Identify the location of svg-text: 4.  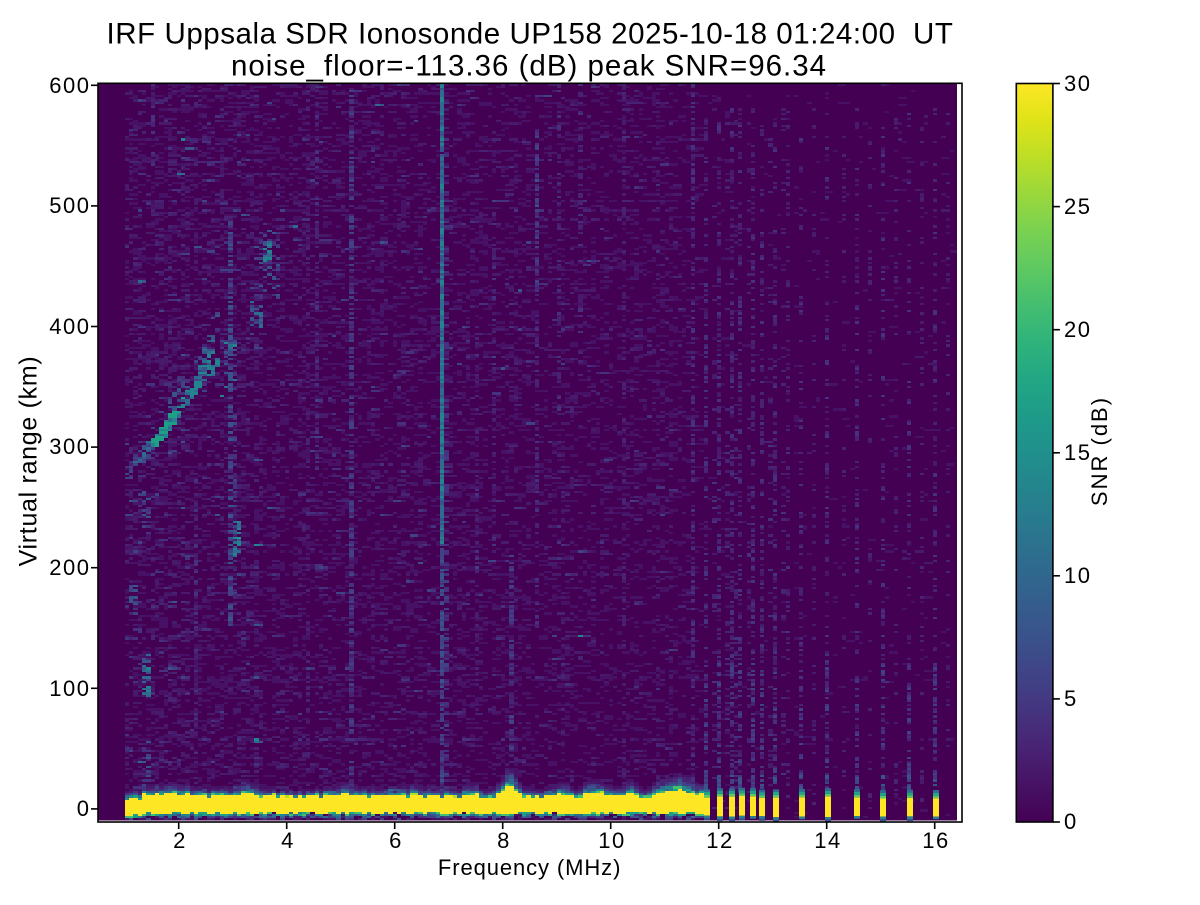
(288, 840).